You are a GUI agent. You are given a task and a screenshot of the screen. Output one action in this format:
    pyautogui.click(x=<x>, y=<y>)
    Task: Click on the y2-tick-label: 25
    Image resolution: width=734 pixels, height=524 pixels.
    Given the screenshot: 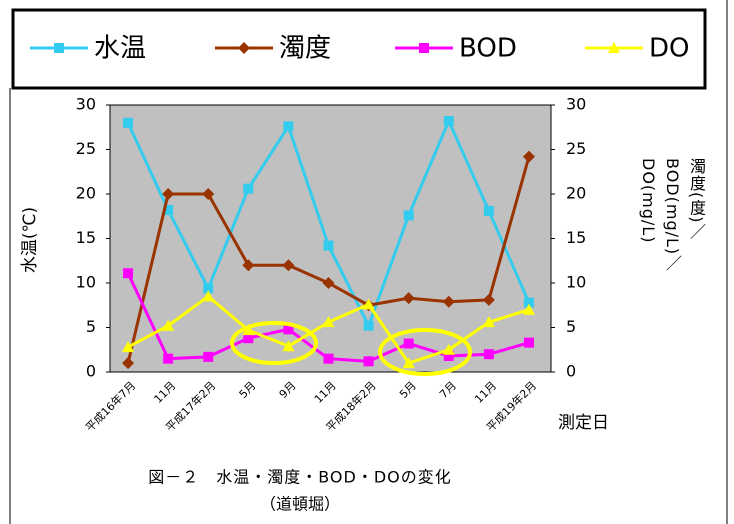 What is the action you would take?
    pyautogui.click(x=576, y=148)
    